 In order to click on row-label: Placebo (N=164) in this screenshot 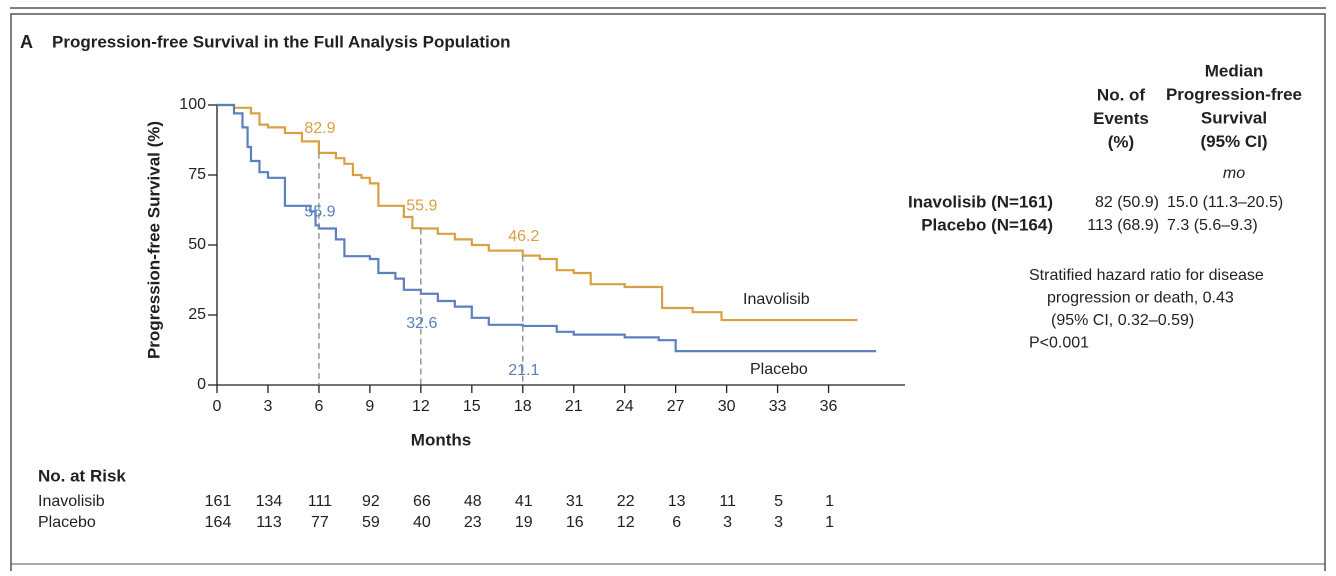, I will do `click(987, 224)`.